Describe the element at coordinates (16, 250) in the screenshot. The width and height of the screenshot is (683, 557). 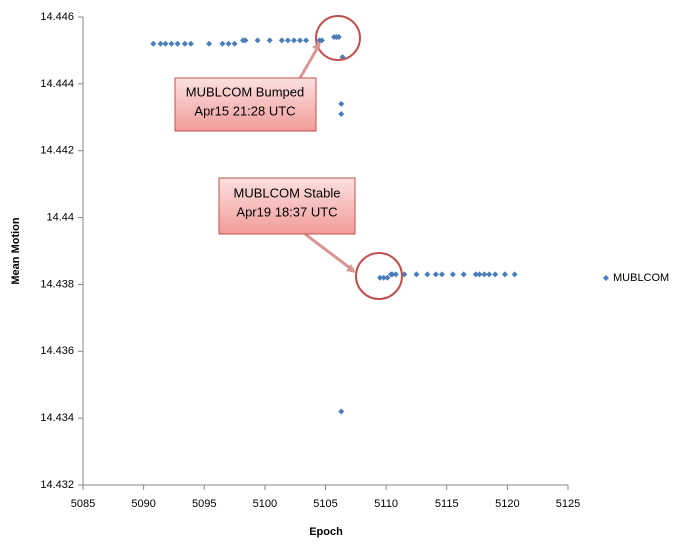
I see `y-axis-label: Mean Motion` at that location.